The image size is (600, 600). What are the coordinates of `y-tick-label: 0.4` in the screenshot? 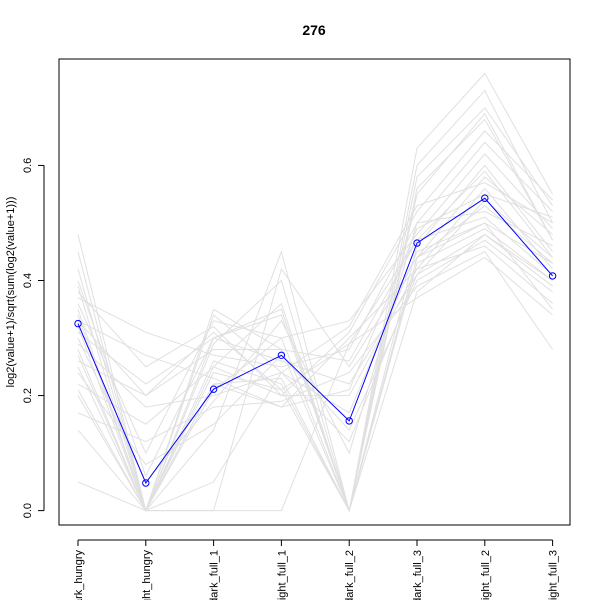 It's located at (28, 280).